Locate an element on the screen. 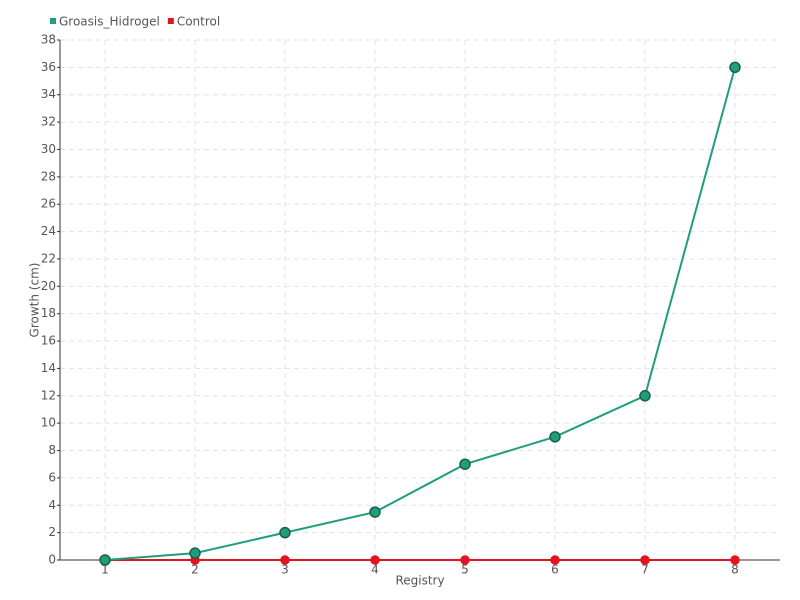 The image size is (800, 600). y-tick-label: 10 is located at coordinates (48, 423).